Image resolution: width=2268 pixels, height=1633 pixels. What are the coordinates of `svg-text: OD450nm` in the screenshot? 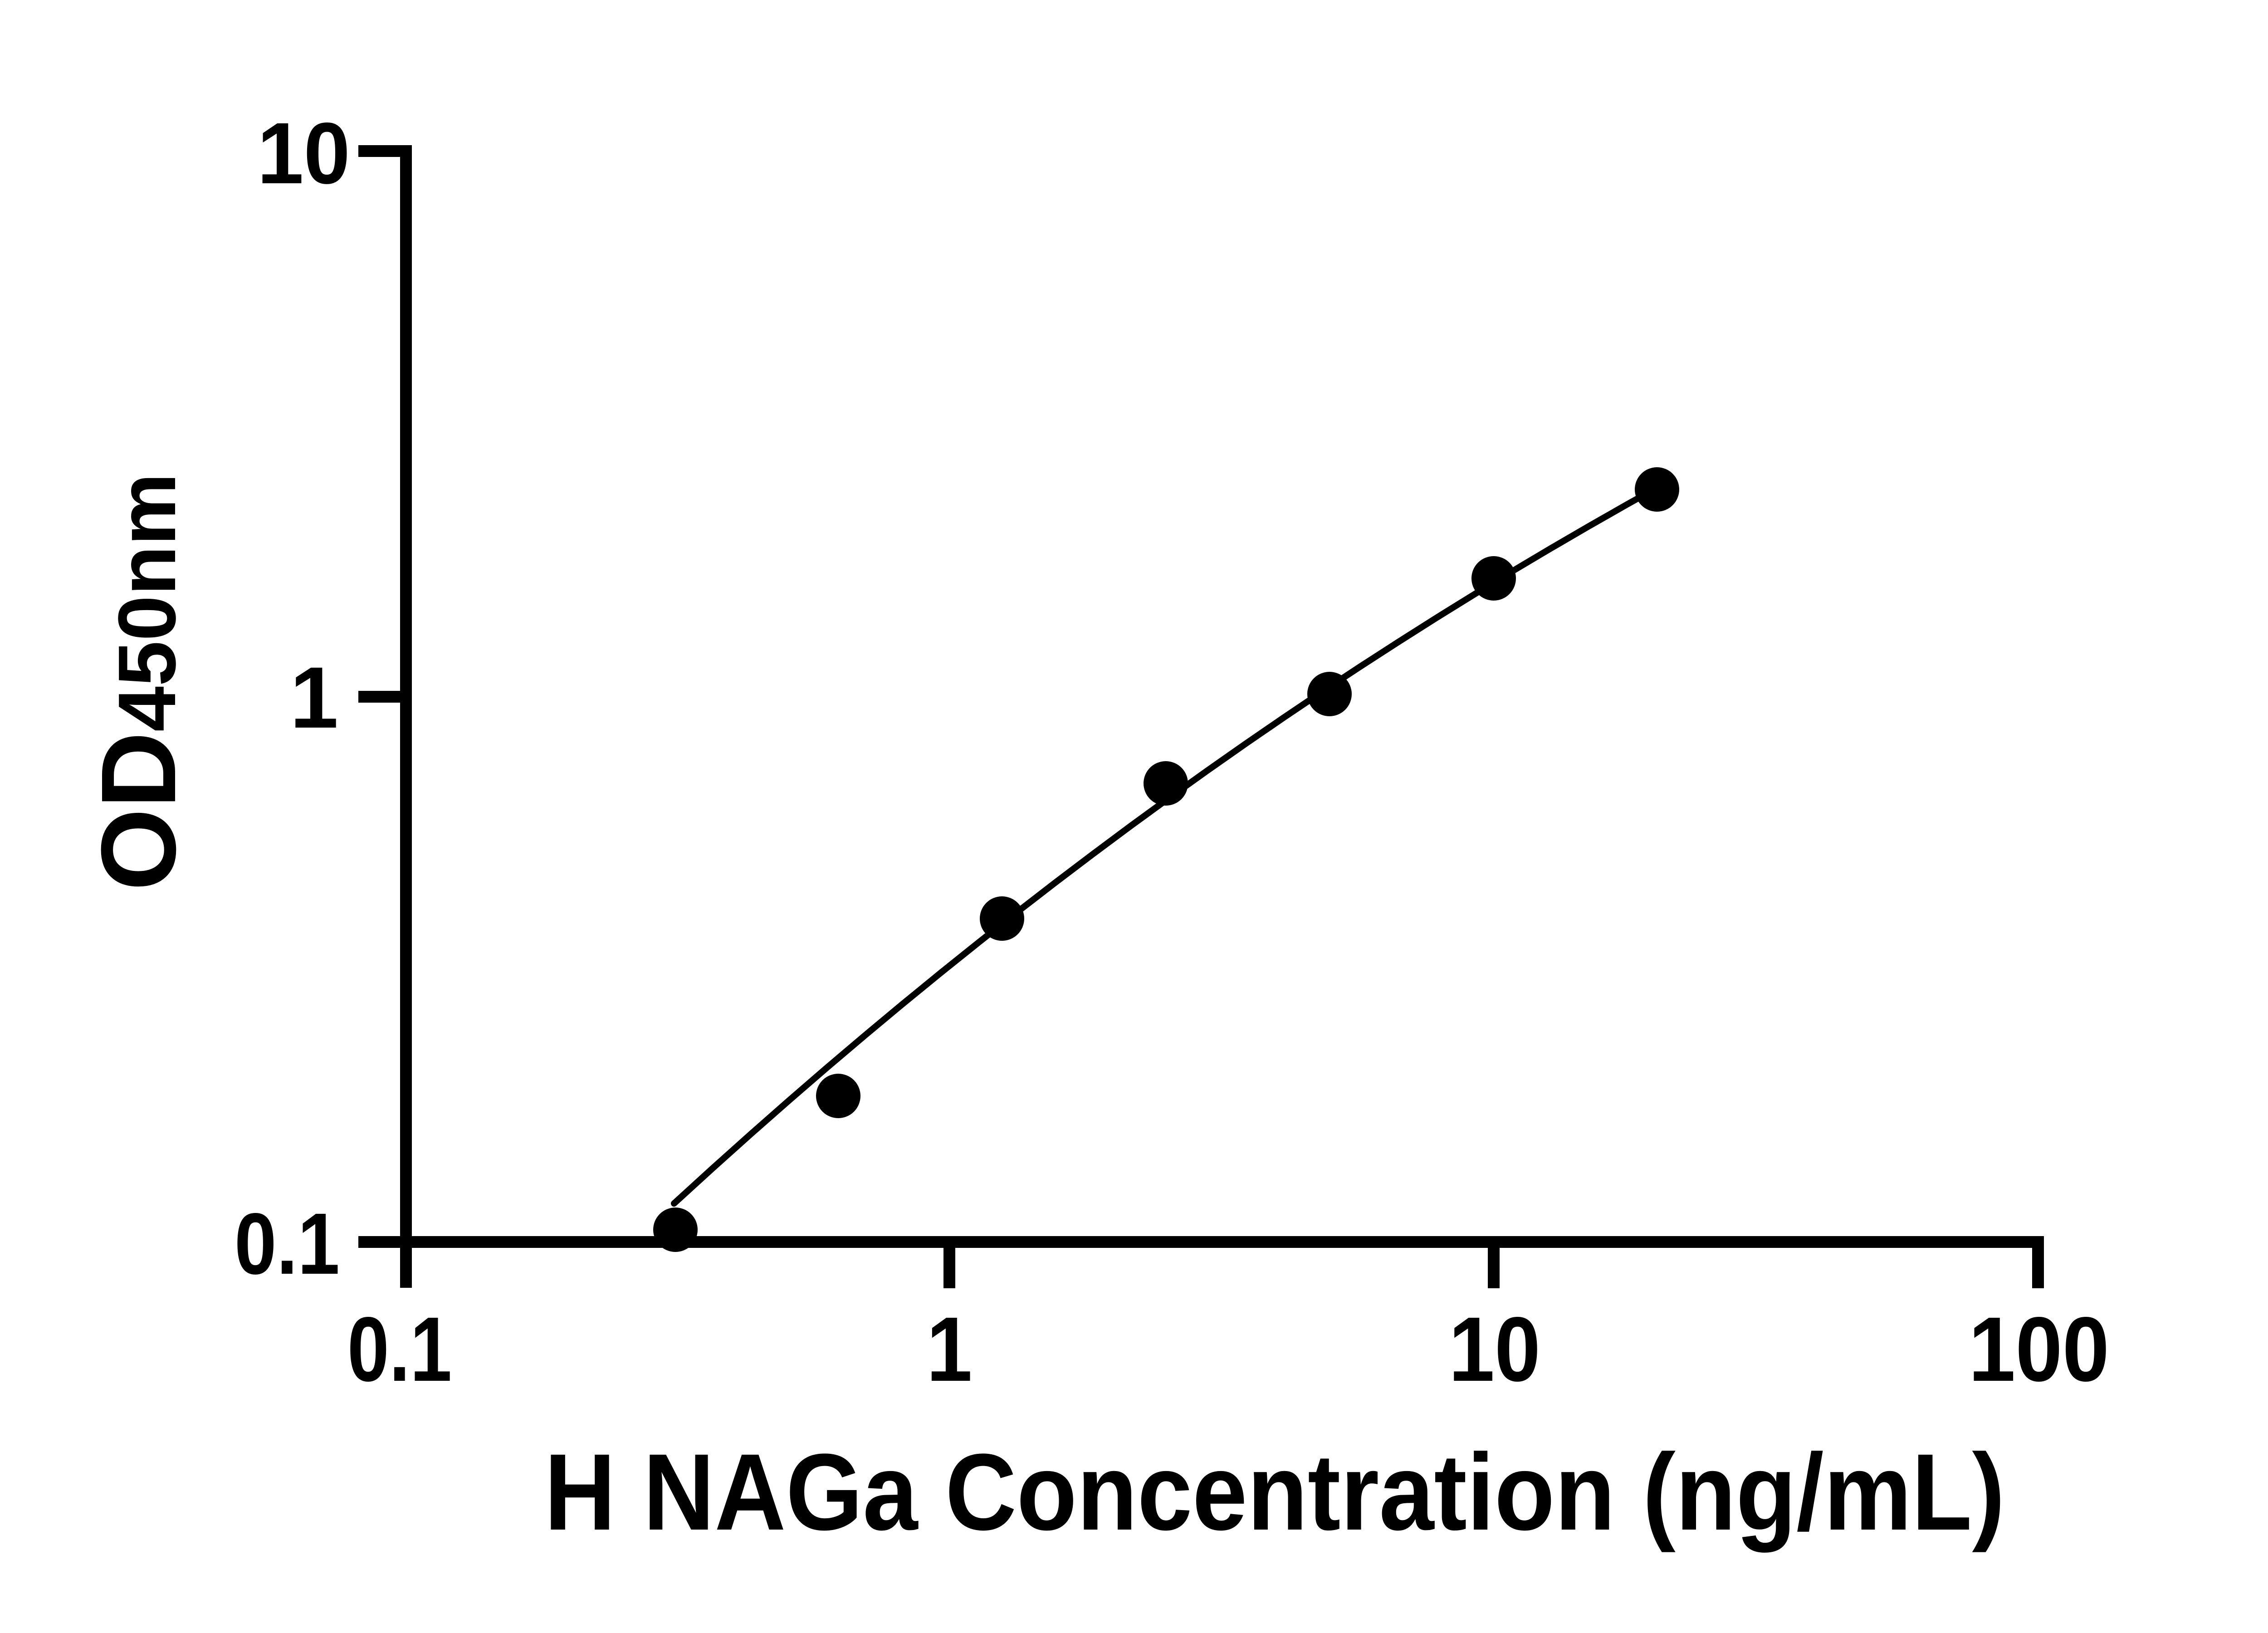 It's located at (139, 682).